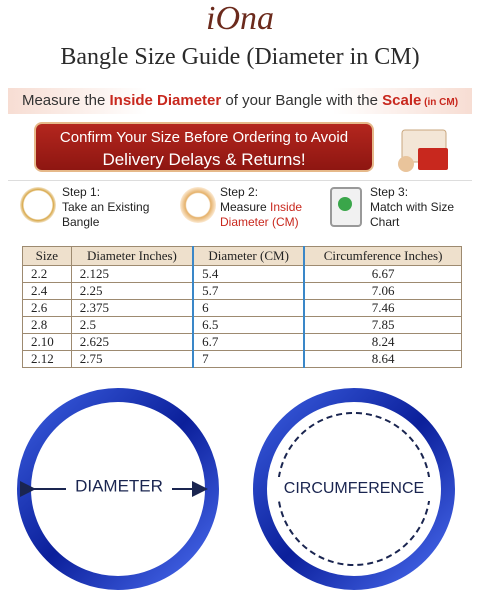 This screenshot has width=480, height=597. I want to click on table-cell: 2.5, so click(132, 325).